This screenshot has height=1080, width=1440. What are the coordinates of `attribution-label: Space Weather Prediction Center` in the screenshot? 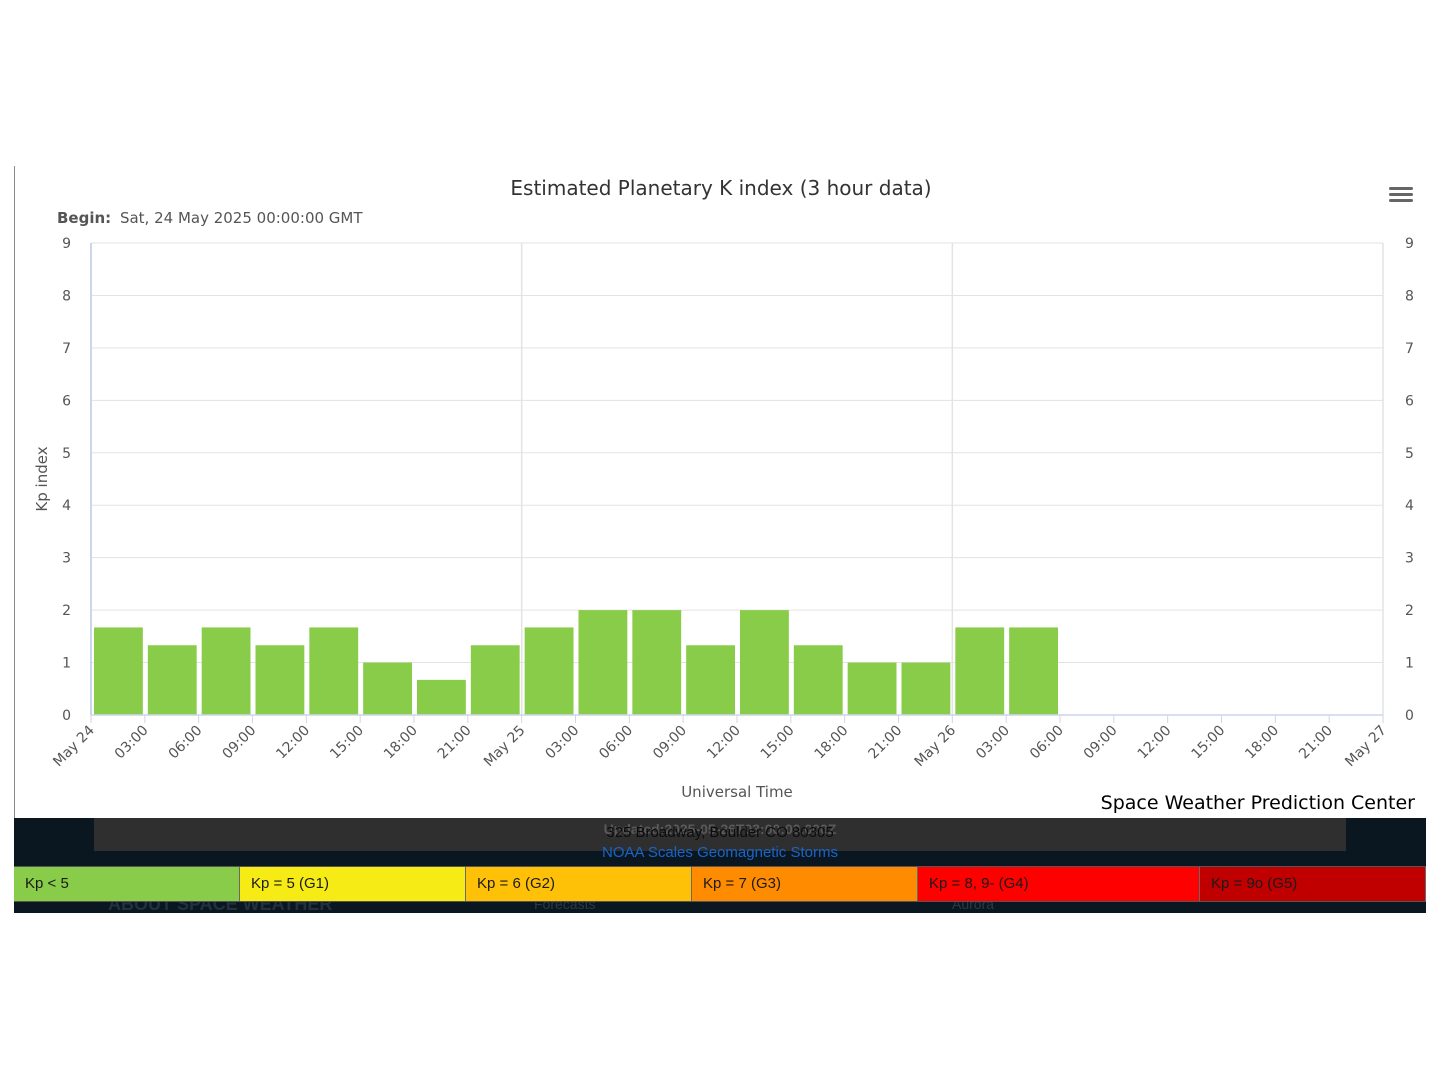 It's located at (1257, 803).